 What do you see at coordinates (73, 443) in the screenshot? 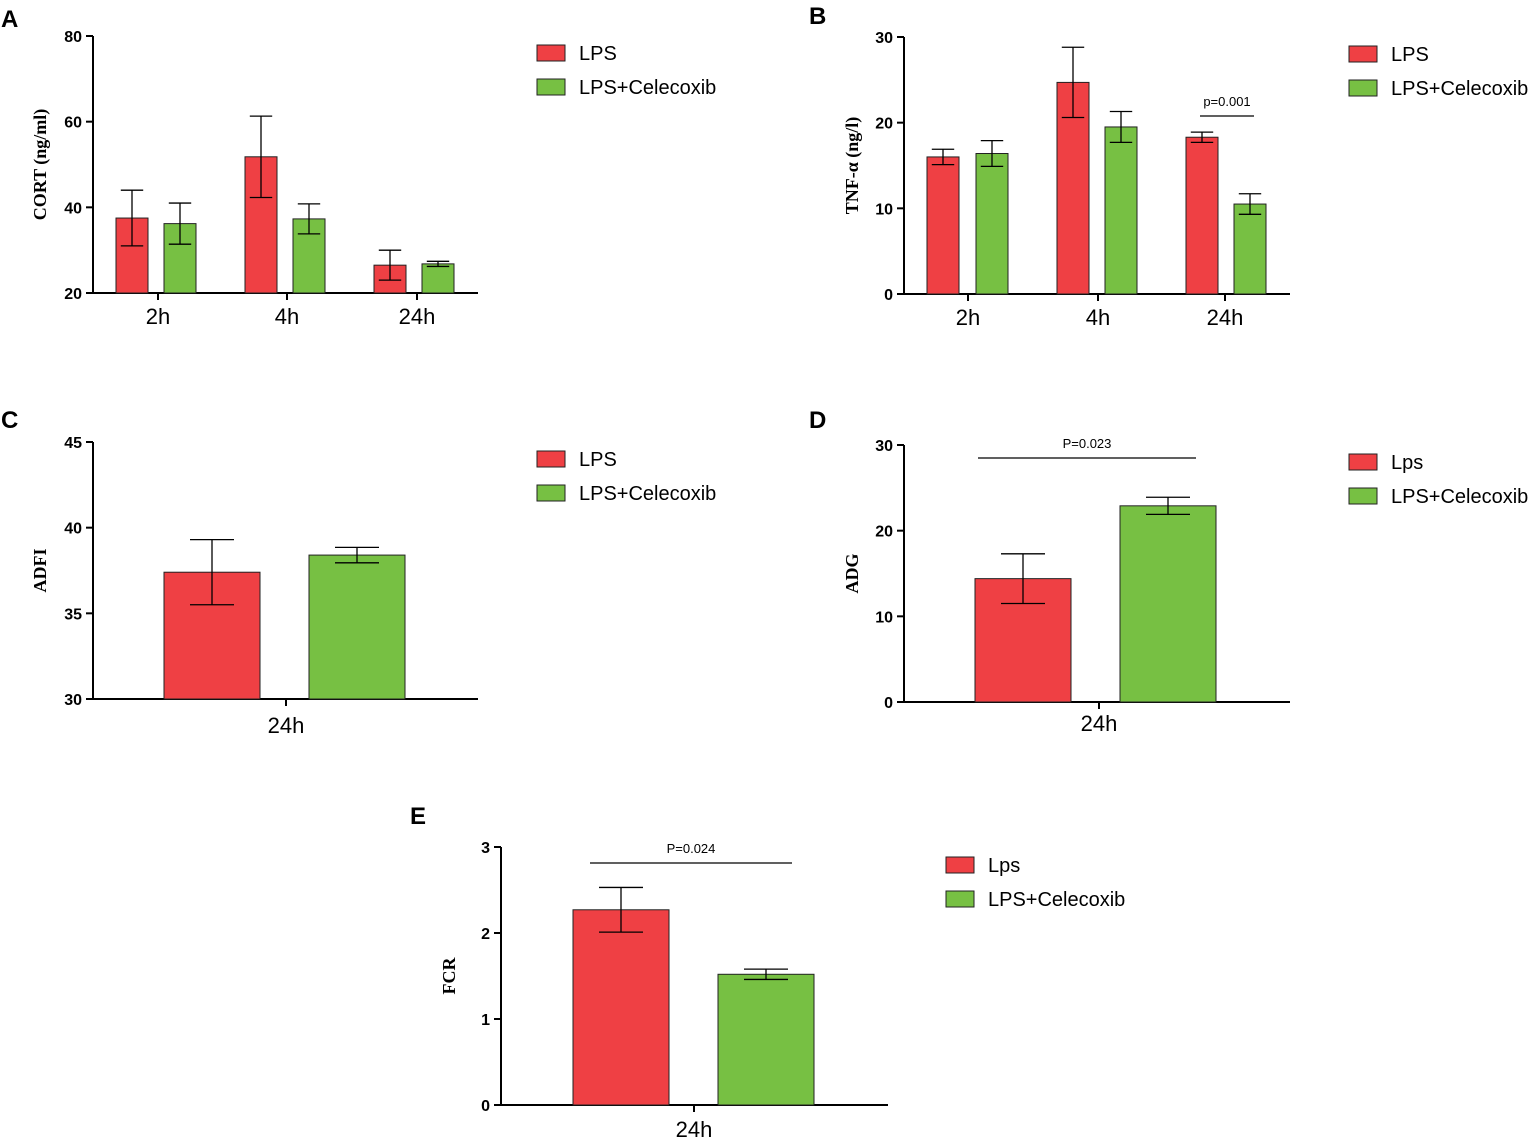
I see `y-tick-label: 45` at bounding box center [73, 443].